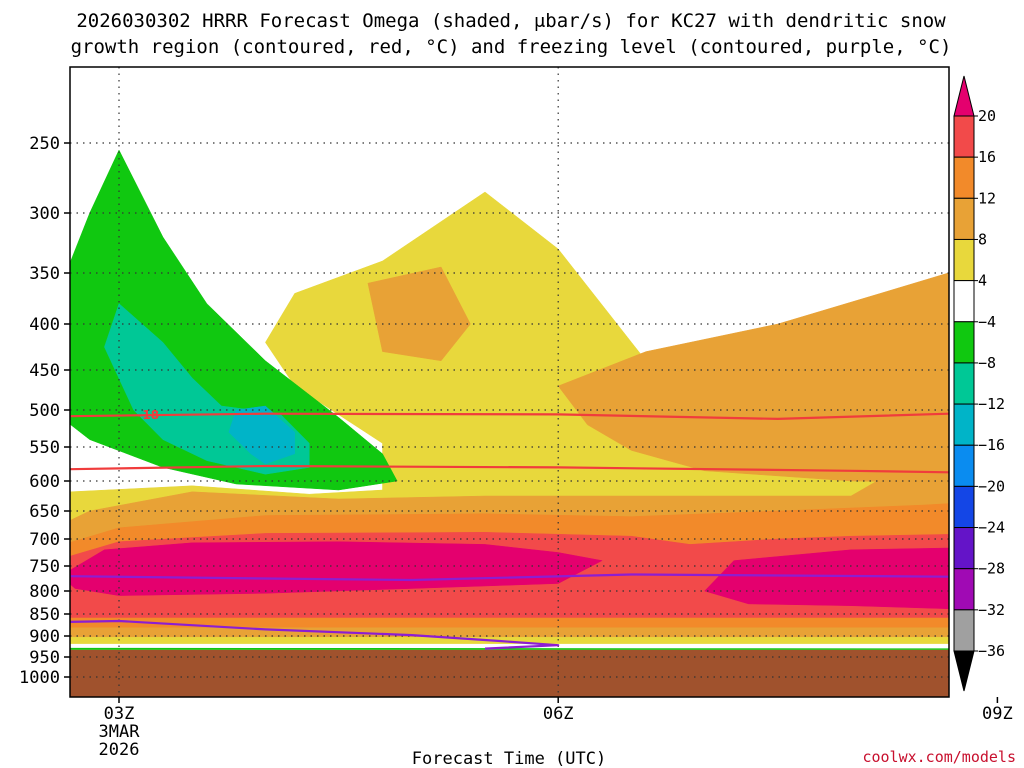 The image size is (1024, 768). What do you see at coordinates (261, 435) in the screenshot?
I see `omega-region--16-12` at bounding box center [261, 435].